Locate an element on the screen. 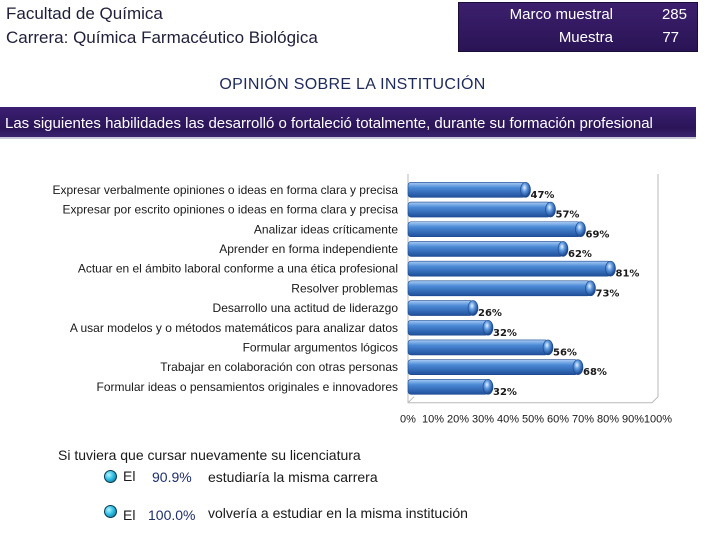 Image resolution: width=705 pixels, height=547 pixels. value-label: 26% is located at coordinates (490, 313).